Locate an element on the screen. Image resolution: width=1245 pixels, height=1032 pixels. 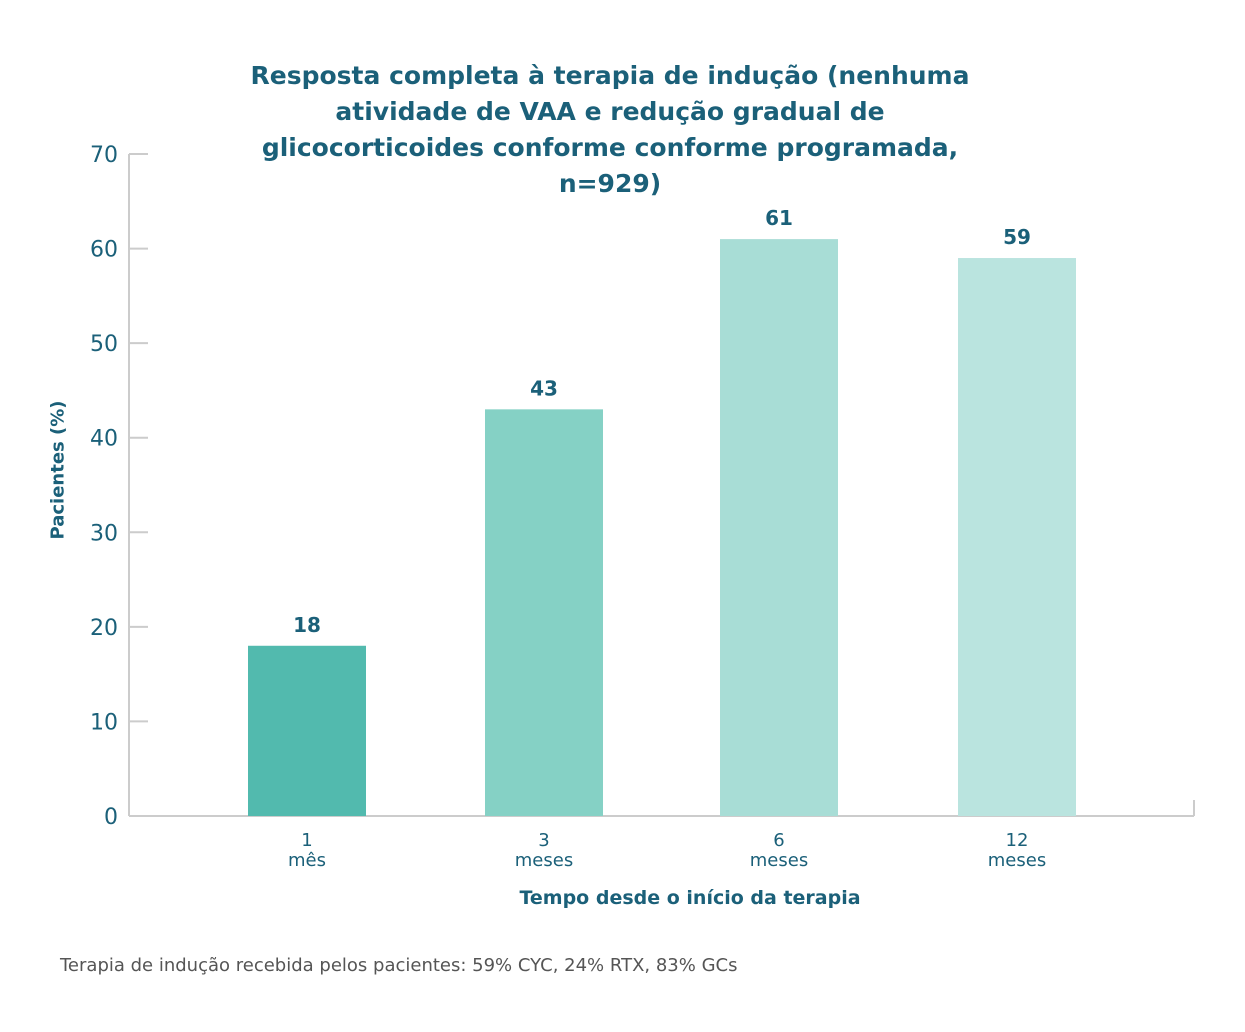
x-tick-label: 6 is located at coordinates (778, 840).